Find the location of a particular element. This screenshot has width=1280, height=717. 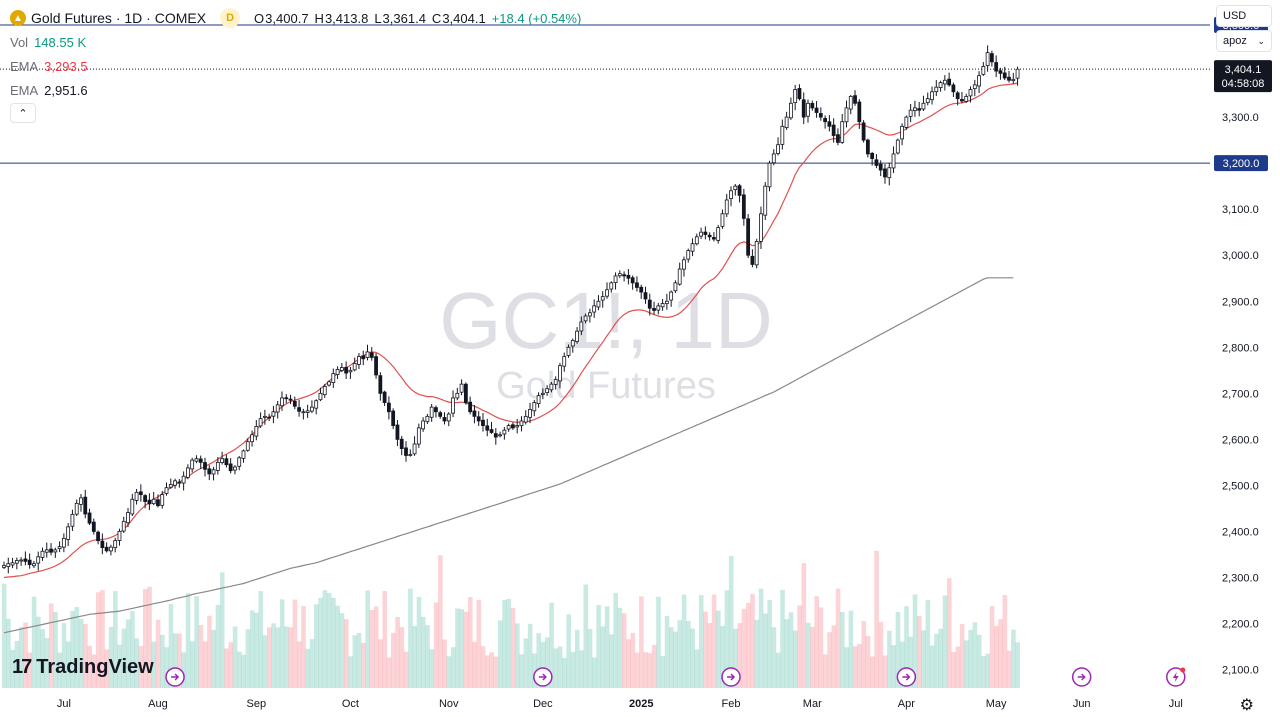

ema-slow-row: EMA 2,951.6 is located at coordinates (295, 90).